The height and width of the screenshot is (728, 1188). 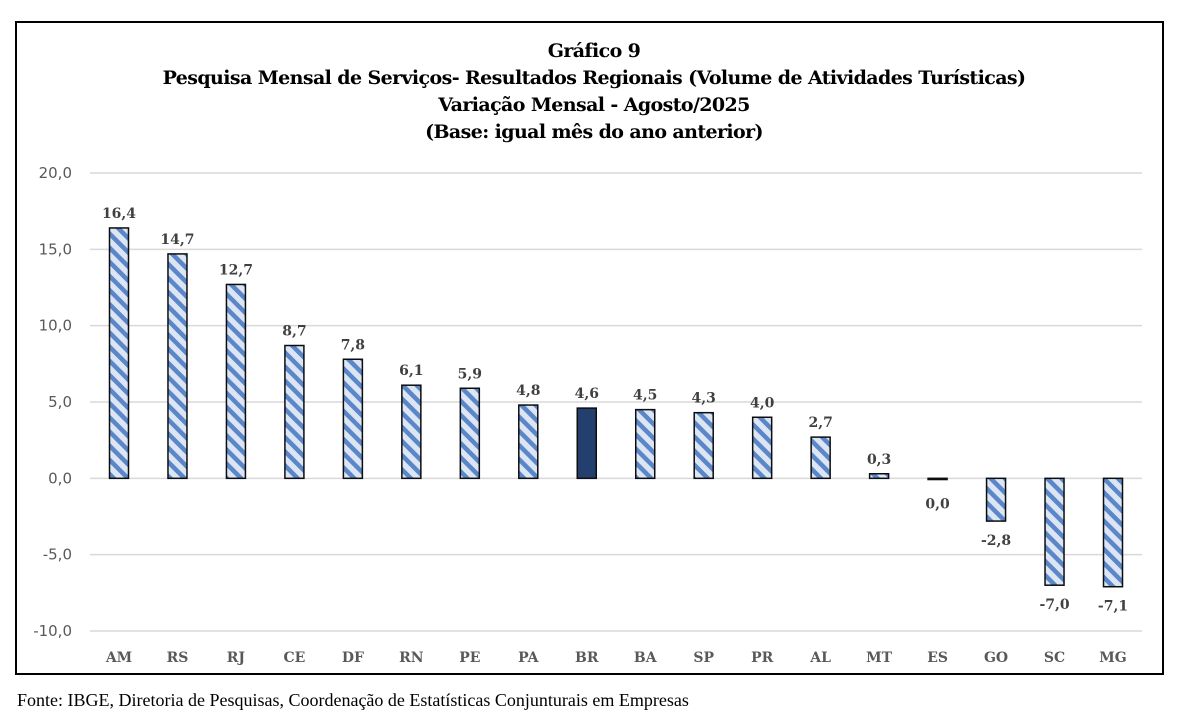 What do you see at coordinates (996, 658) in the screenshot?
I see `category-label-go: GO` at bounding box center [996, 658].